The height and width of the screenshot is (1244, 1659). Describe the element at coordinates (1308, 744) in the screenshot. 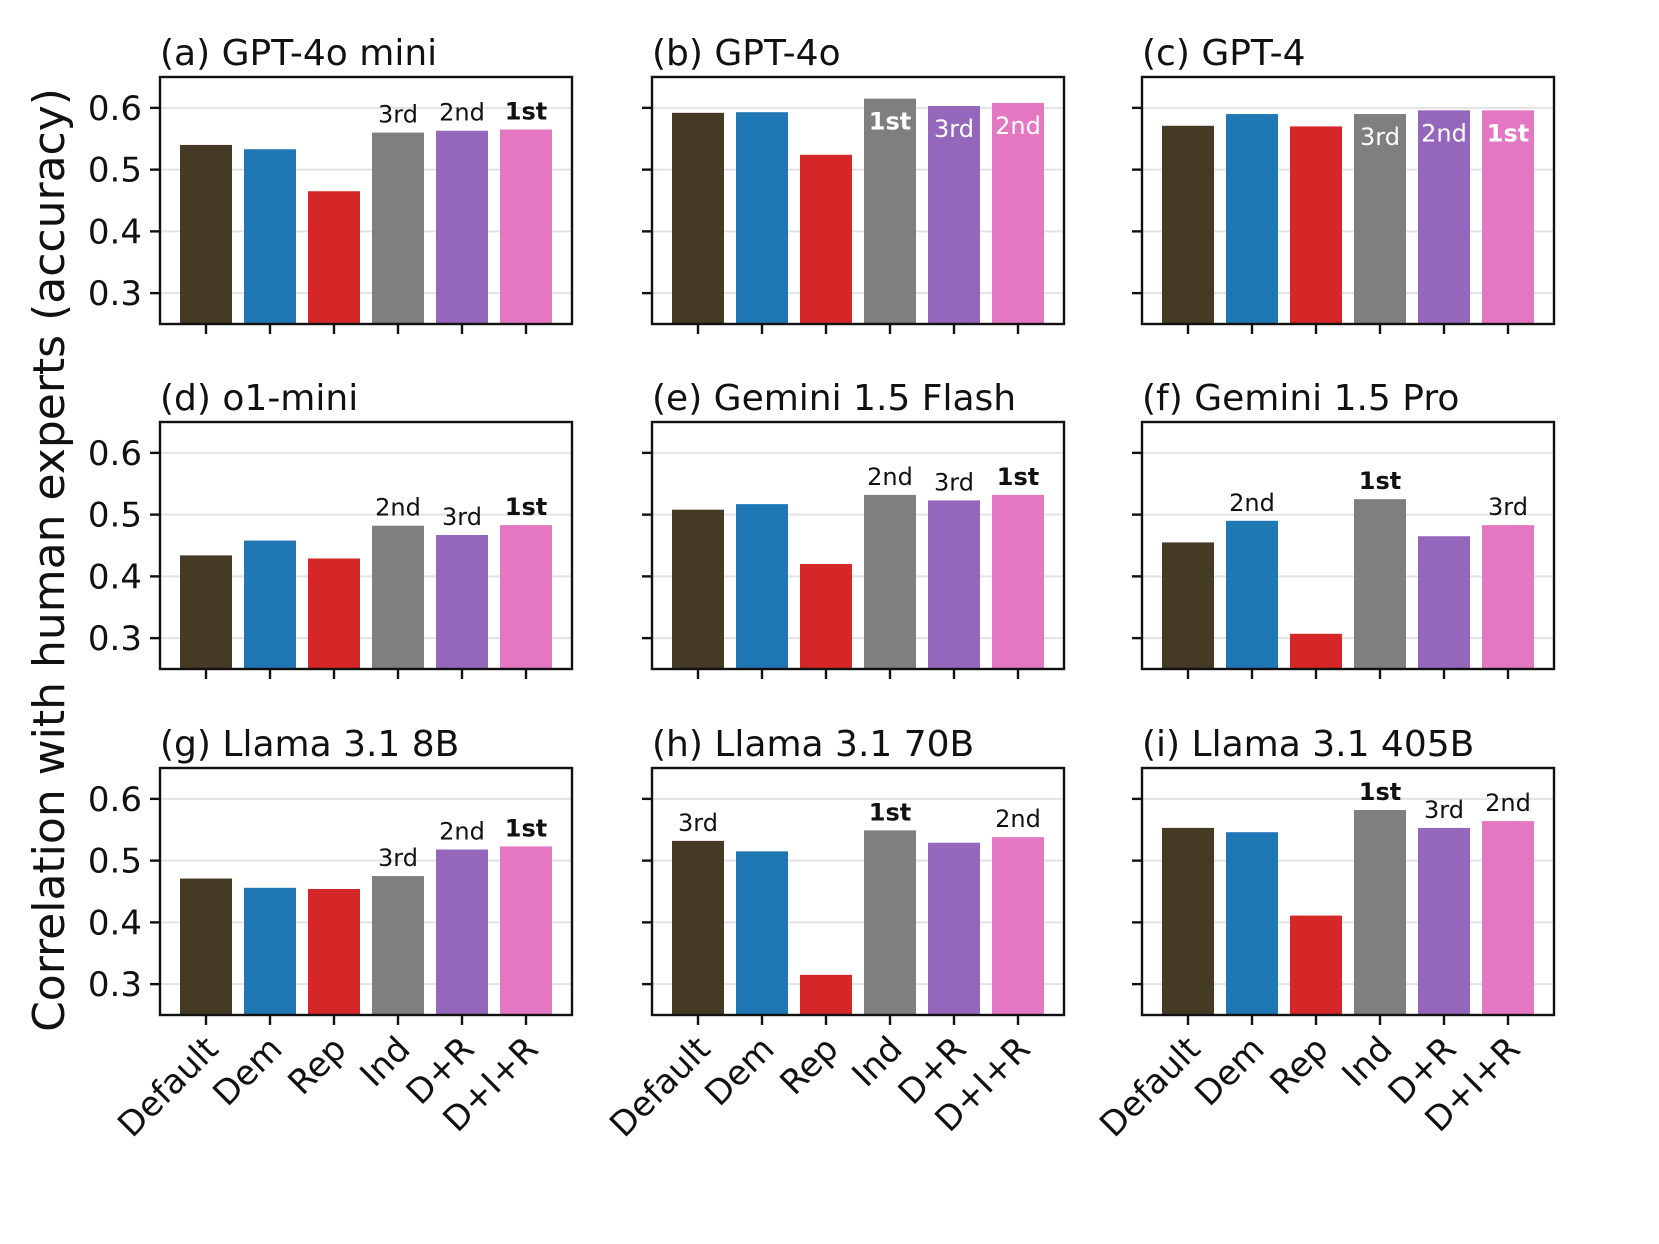

I see `panel-title: (i) Llama 3.1 405B` at that location.